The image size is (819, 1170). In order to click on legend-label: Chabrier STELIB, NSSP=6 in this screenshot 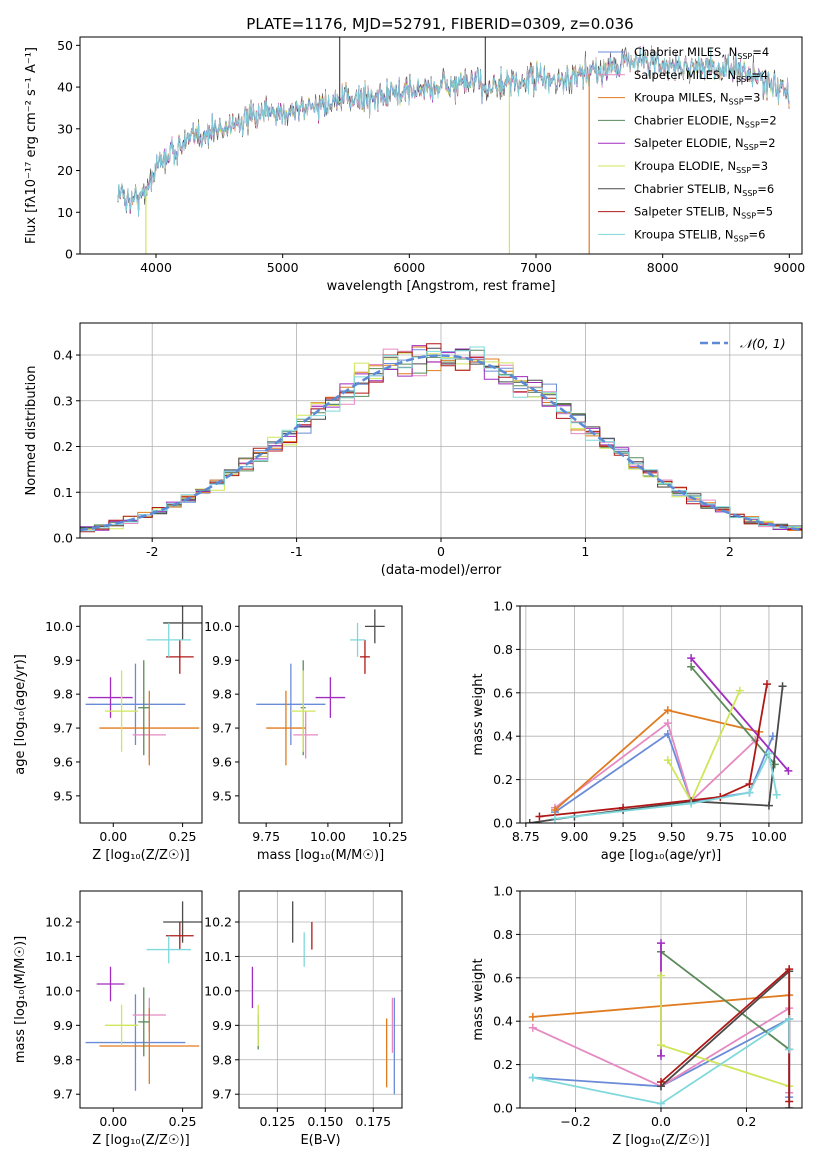, I will do `click(704, 190)`.